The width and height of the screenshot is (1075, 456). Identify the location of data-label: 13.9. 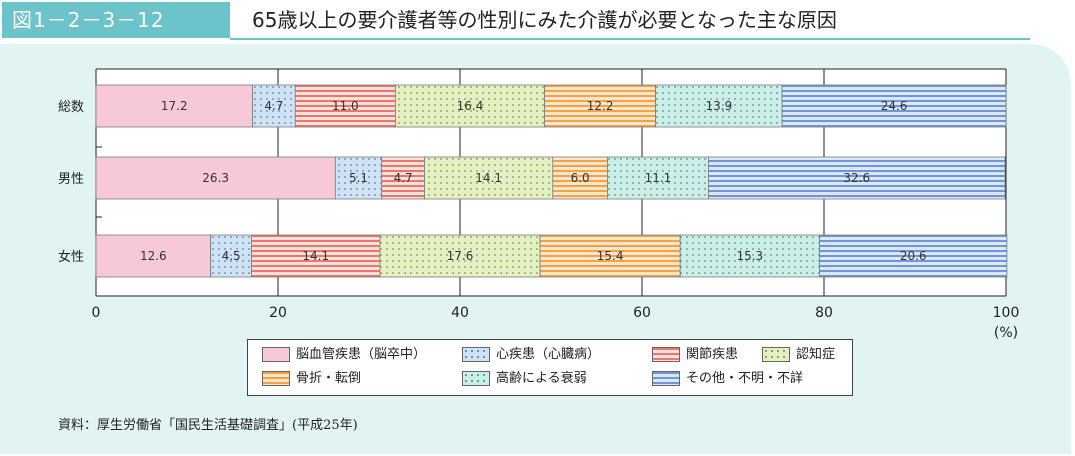
(719, 106).